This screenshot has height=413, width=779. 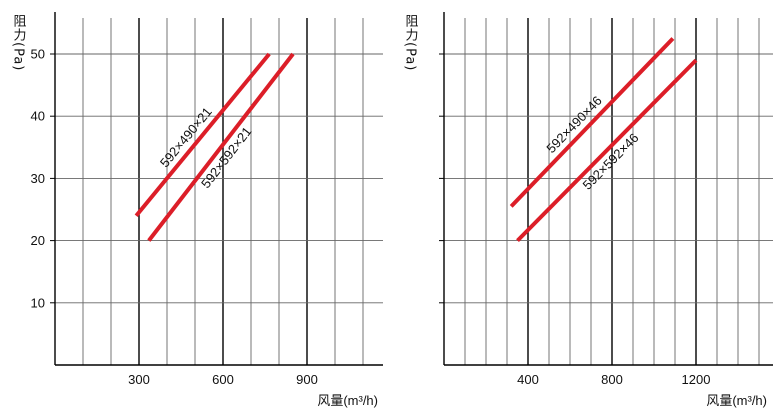 I want to click on y-axis-label-right: 阻力(Pa), so click(x=411, y=42).